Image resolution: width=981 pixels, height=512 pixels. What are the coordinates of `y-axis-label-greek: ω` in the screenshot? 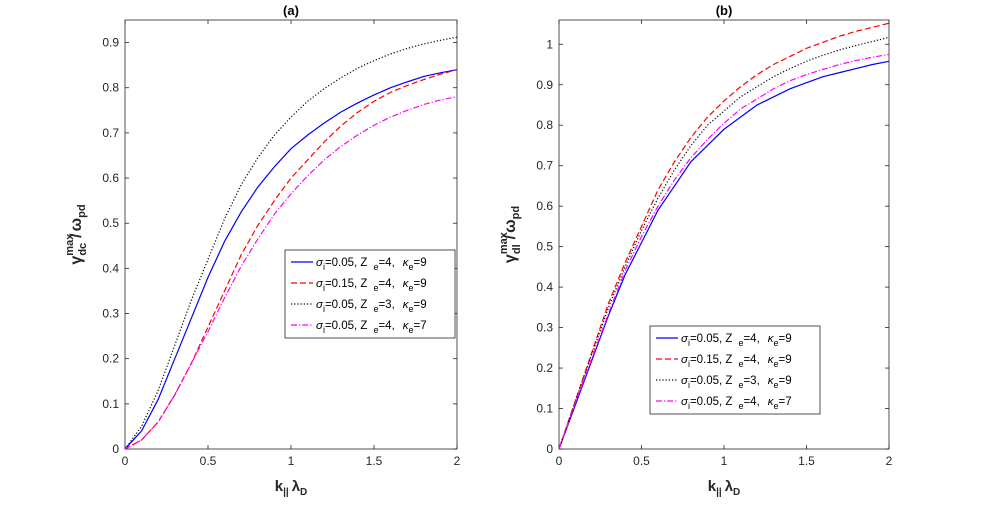 It's located at (510, 226).